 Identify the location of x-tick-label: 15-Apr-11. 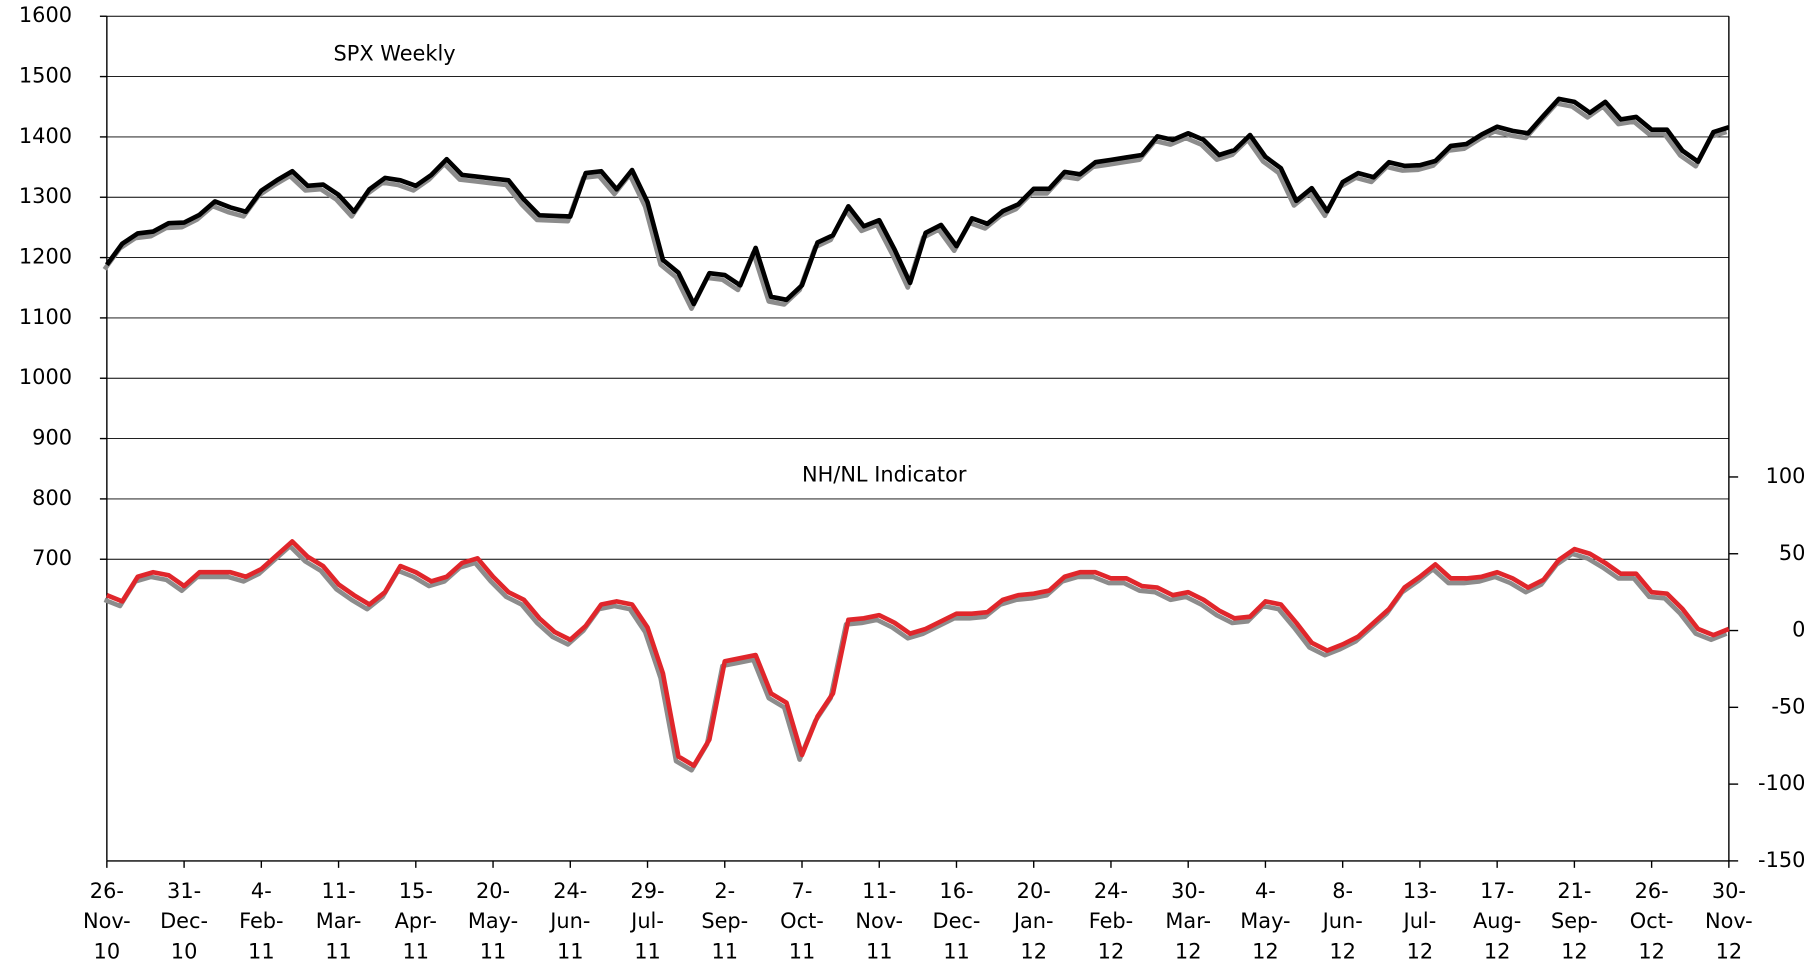
(416, 921).